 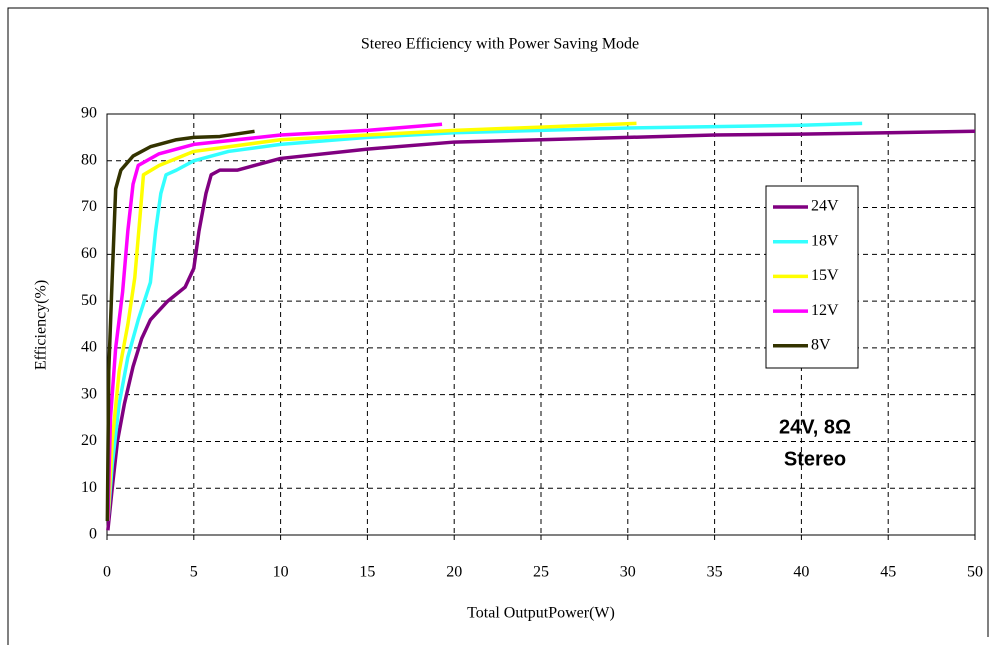 I want to click on x-tick-label: 50, so click(x=975, y=572).